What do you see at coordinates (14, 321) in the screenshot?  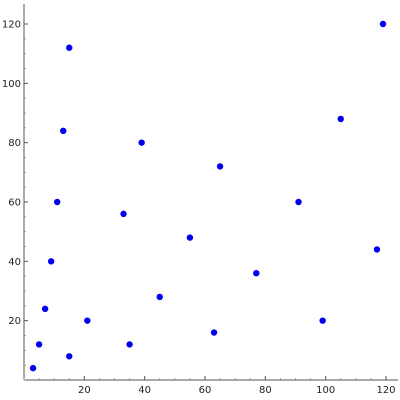 I see `y-tick-label: 20` at bounding box center [14, 321].